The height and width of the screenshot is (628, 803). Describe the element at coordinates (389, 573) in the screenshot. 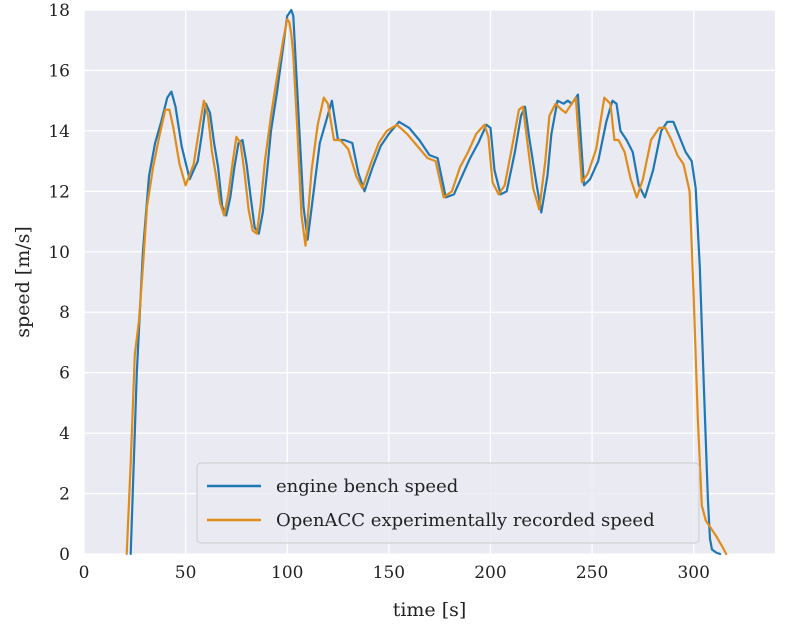

I see `x-tick-label: 150` at that location.